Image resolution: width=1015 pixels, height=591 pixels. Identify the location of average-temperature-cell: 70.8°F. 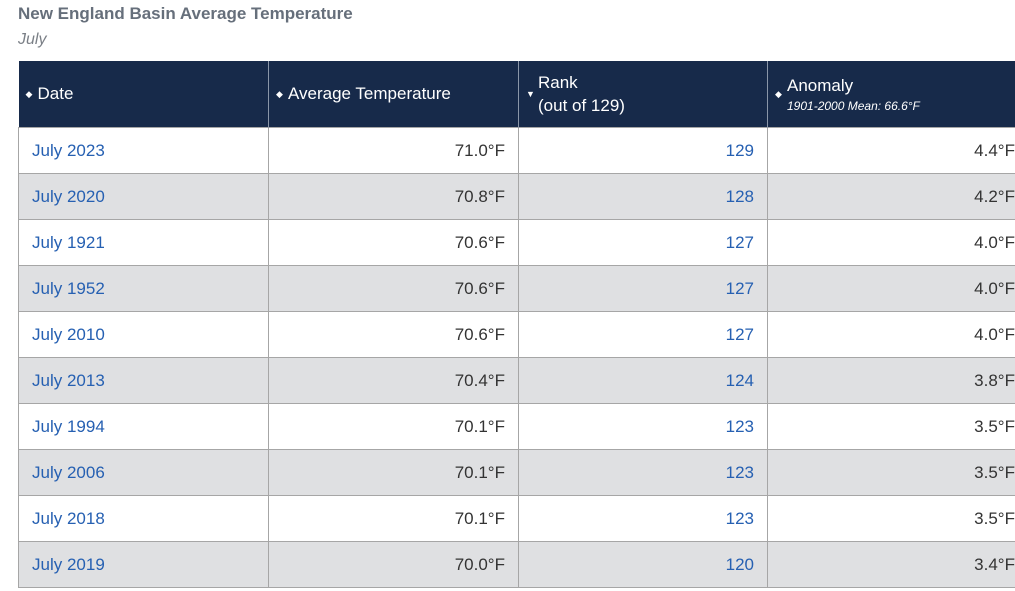
(393, 196).